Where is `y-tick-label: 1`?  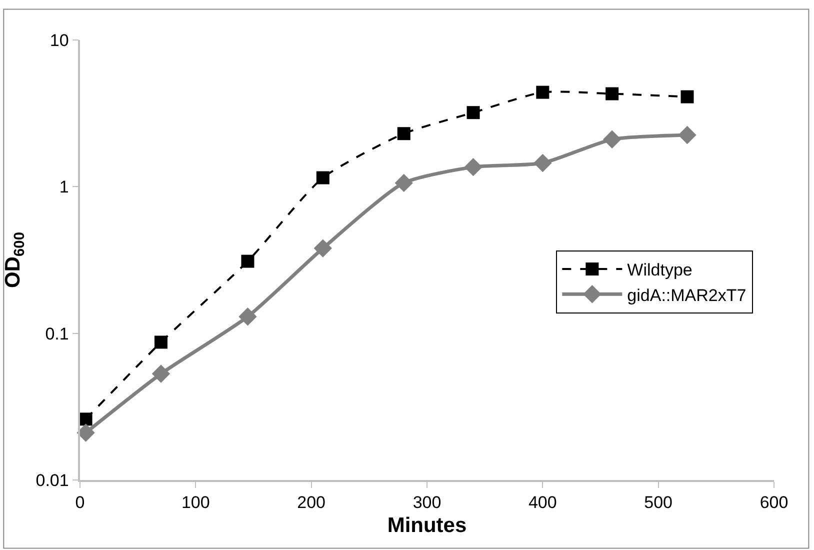 y-tick-label: 1 is located at coordinates (64, 187).